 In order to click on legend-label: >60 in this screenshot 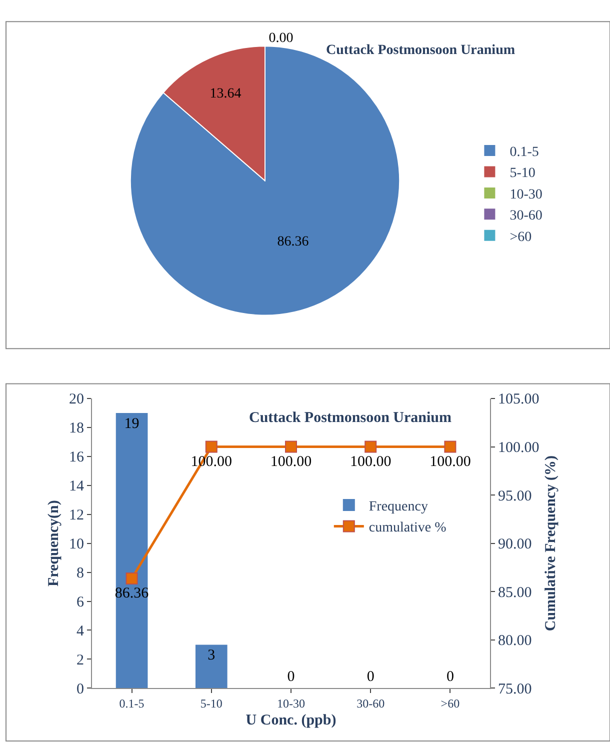, I will do `click(521, 237)`.